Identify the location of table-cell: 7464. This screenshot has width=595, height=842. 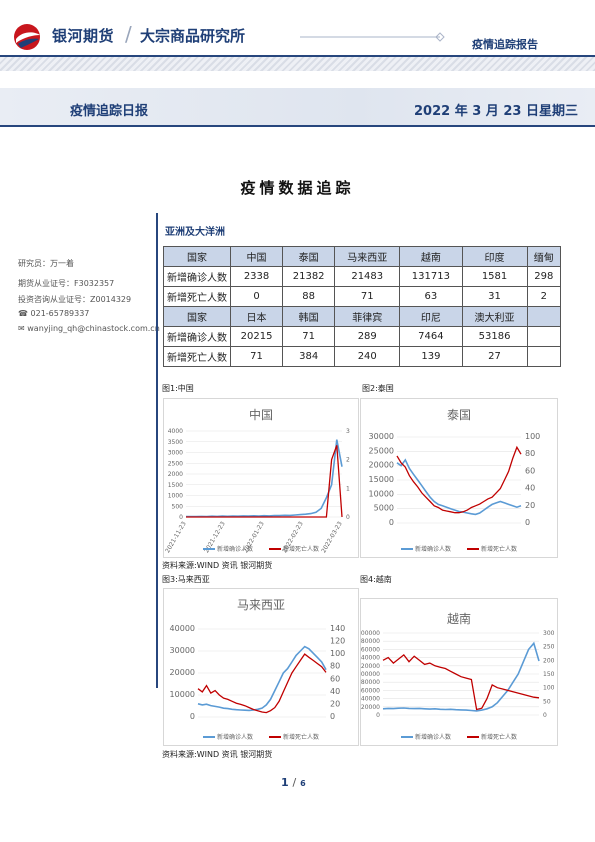
(431, 336).